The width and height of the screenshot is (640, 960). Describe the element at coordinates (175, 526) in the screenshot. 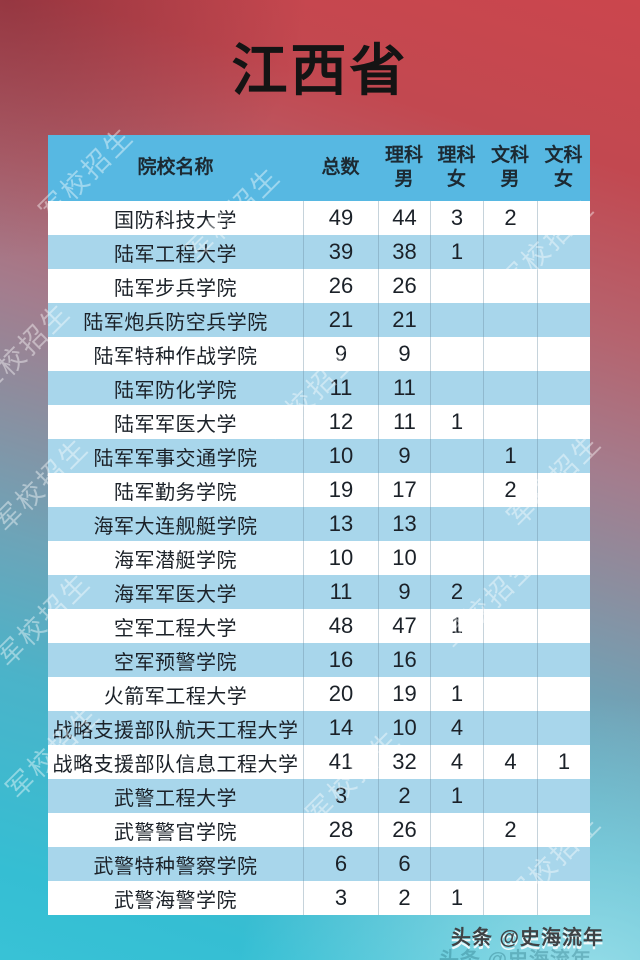

I see `school-name-cell: 海军大连舰艇学院` at that location.